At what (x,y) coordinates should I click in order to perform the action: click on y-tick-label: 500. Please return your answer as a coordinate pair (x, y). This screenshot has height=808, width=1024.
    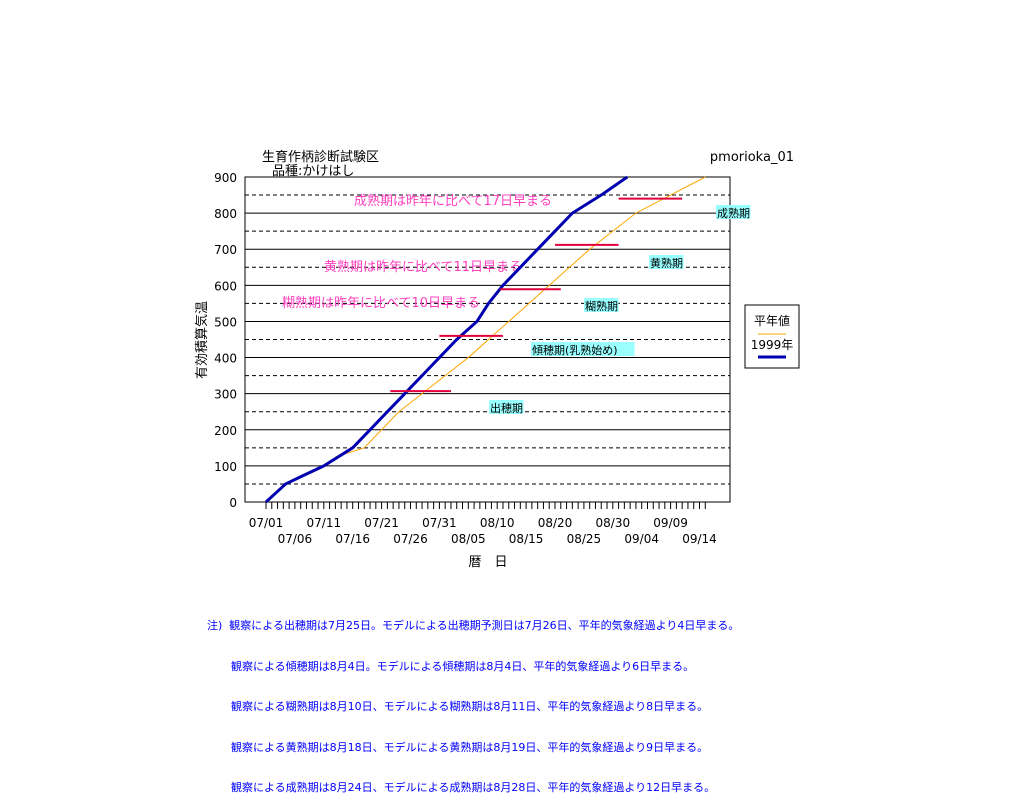
    Looking at the image, I should click on (225, 322).